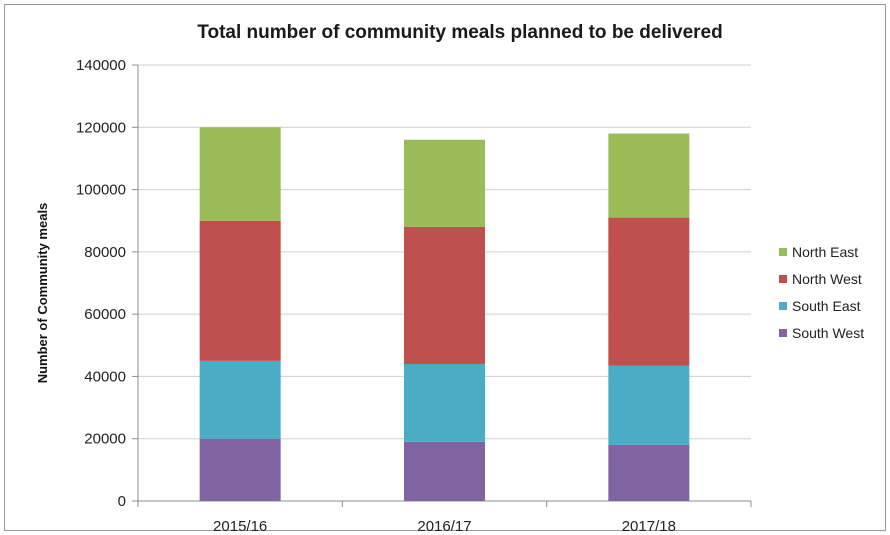  What do you see at coordinates (105, 439) in the screenshot?
I see `y-tick-label: 20000` at bounding box center [105, 439].